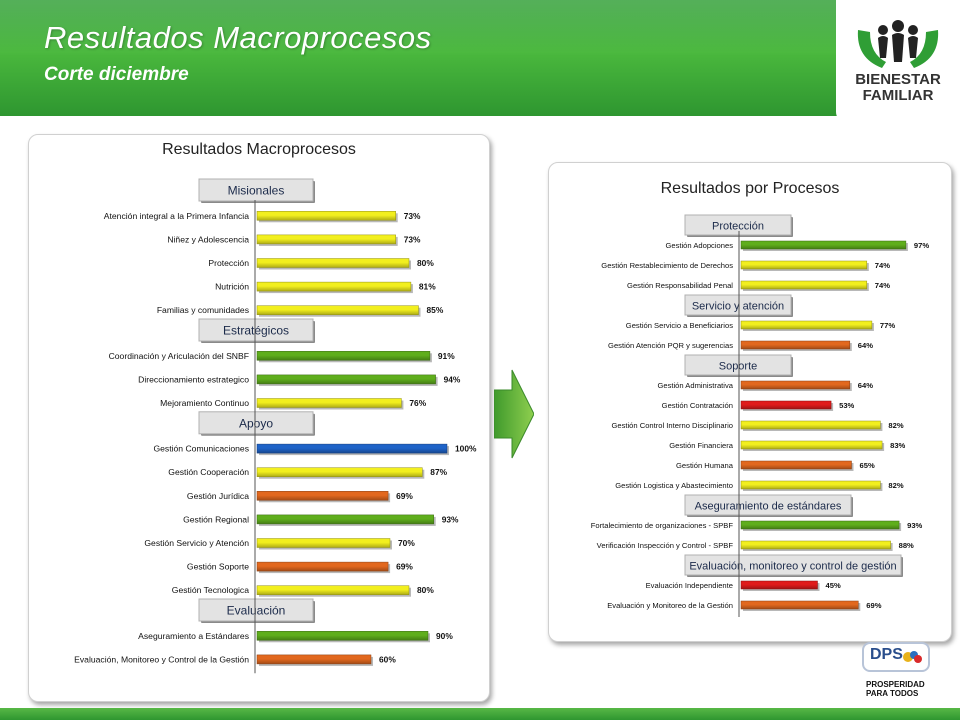 This screenshot has height=720, width=960. I want to click on category-label: Gestión Servicio a Beneficiarios, so click(679, 325).